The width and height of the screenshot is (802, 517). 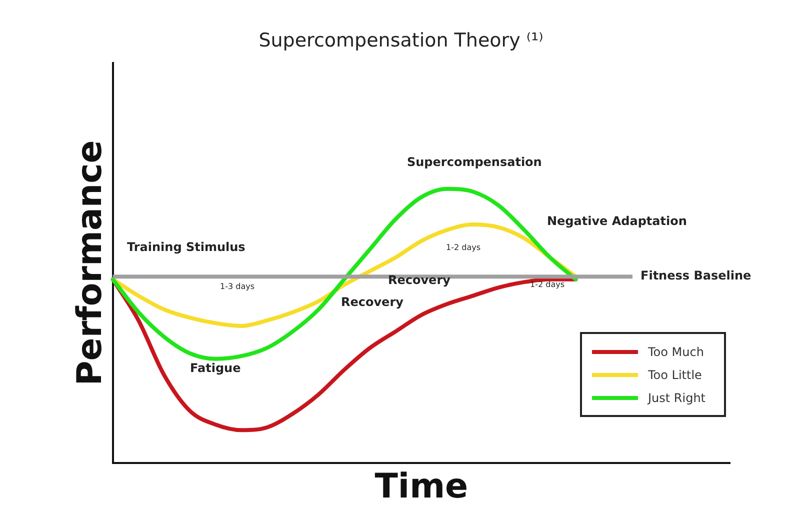 I want to click on legend-label: Just Right, so click(x=677, y=397).